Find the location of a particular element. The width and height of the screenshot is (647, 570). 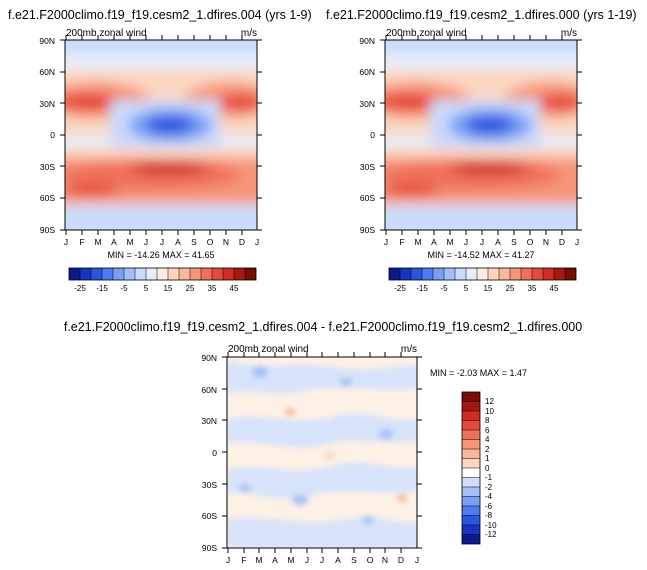

panel-3-y-axis: 90N 60N 30N 0 30S 60S 90S is located at coordinates (311, 453).